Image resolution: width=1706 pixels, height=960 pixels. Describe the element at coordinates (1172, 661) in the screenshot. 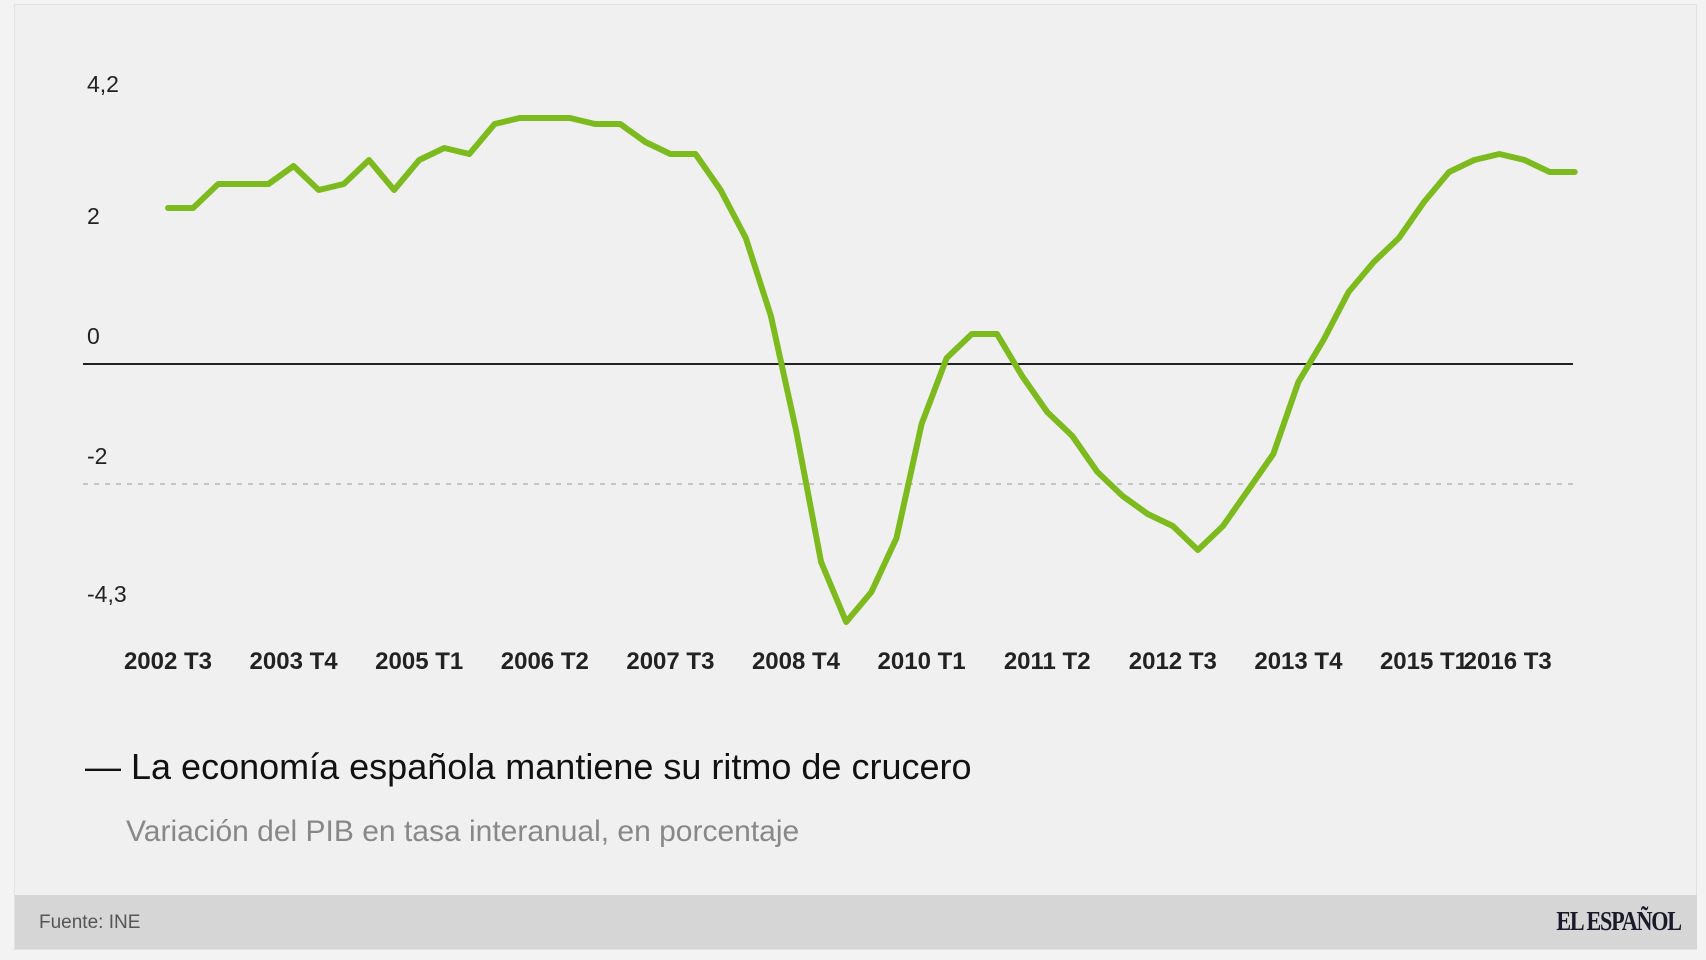

I see `x-tick-label: 2012 T3` at that location.